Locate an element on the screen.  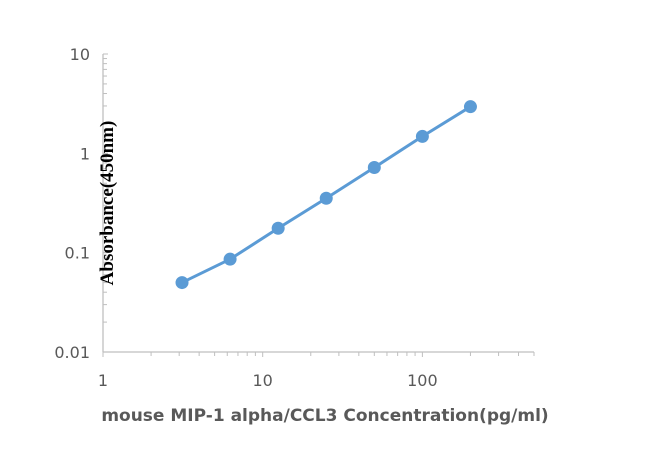
x-tick-label: 10 is located at coordinates (263, 380).